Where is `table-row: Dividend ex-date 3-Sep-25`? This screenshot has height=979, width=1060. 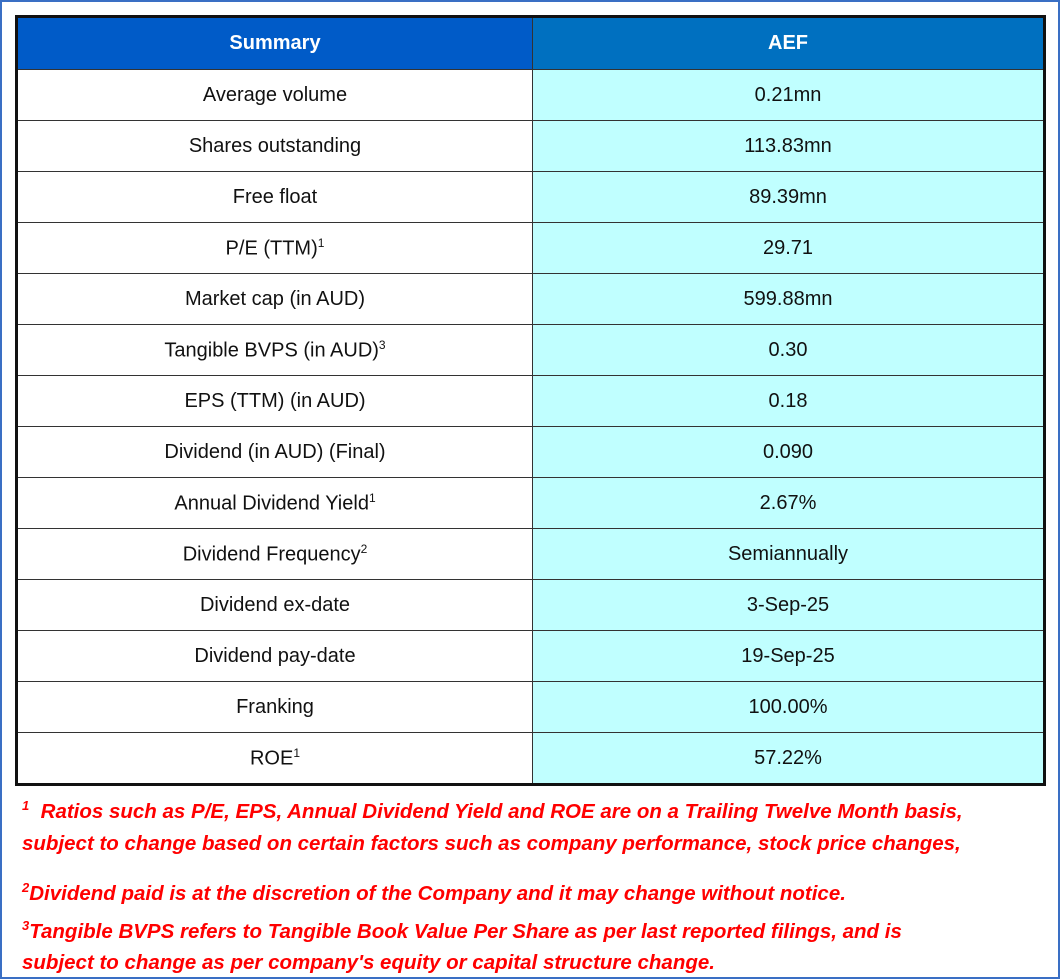
table-row: Dividend ex-date 3-Sep-25 is located at coordinates (530, 605).